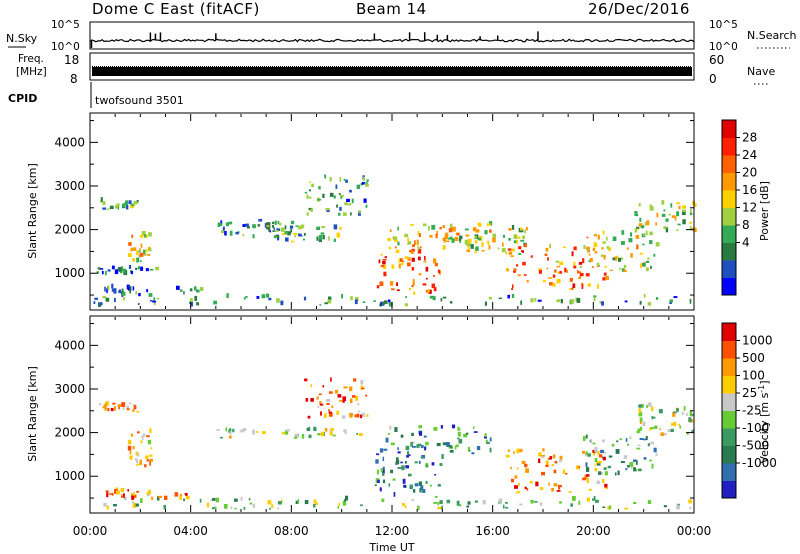  What do you see at coordinates (749, 190) in the screenshot?
I see `colorbar-tick-label: 16` at bounding box center [749, 190].